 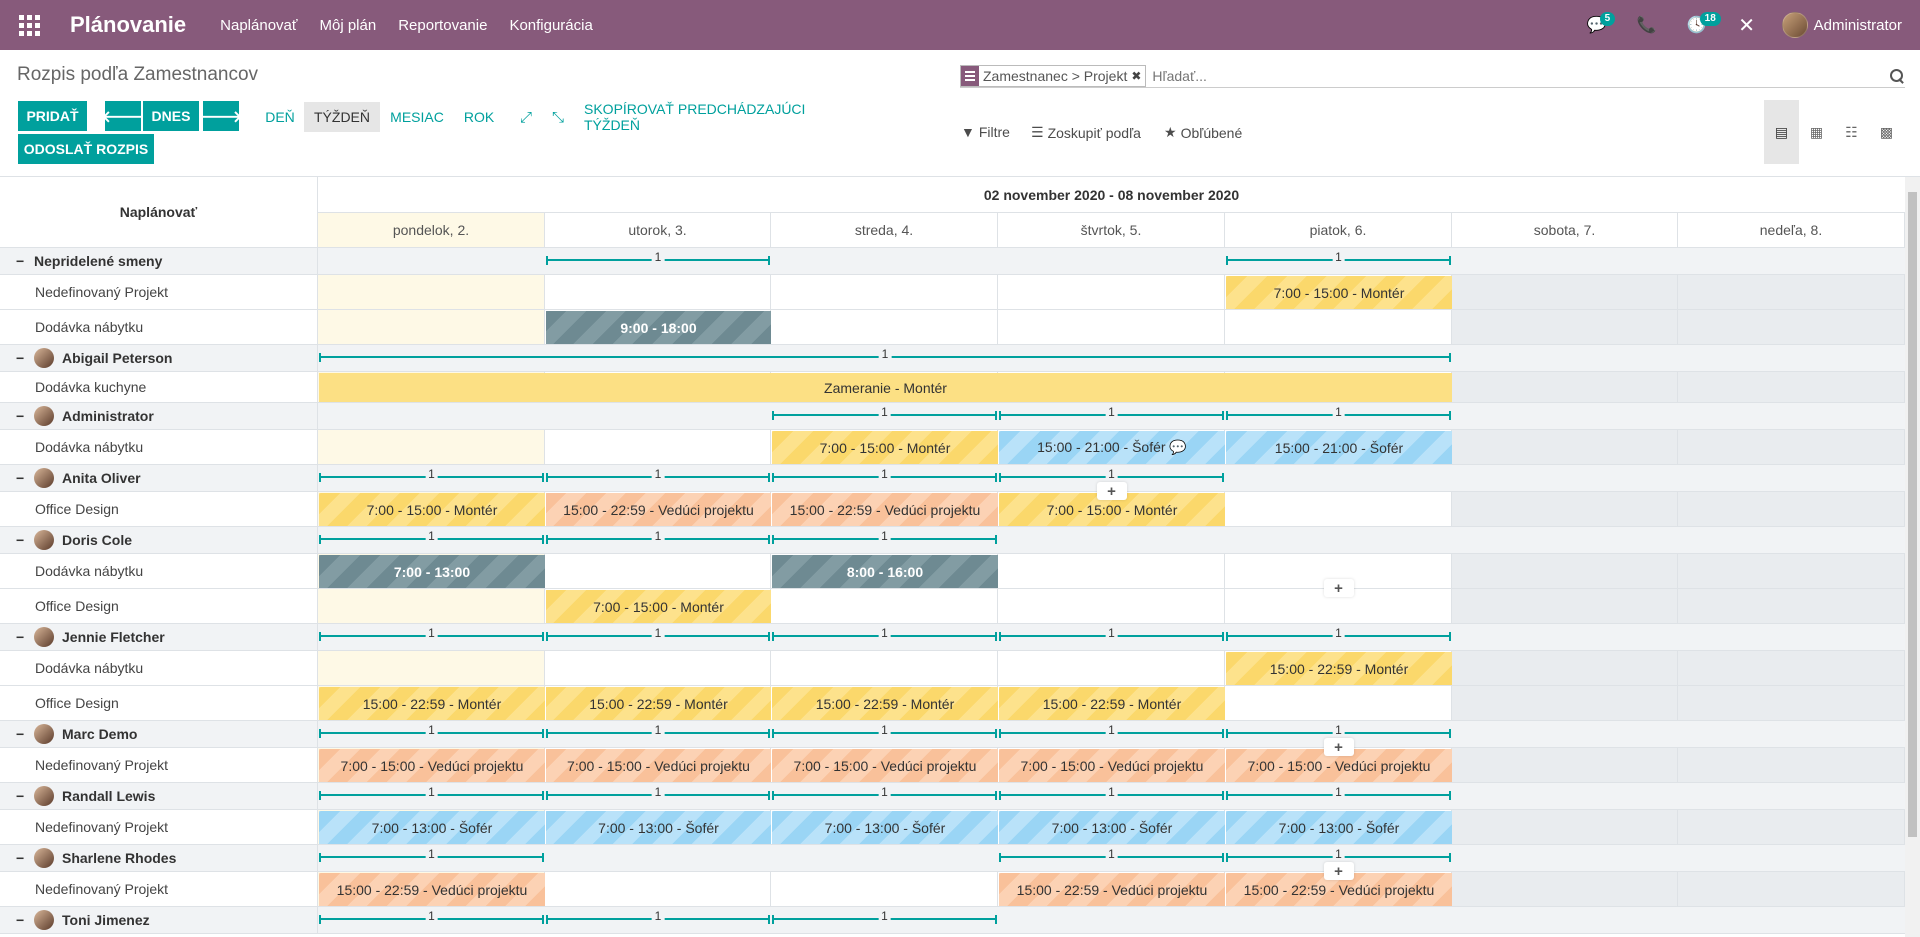 I want to click on expand-icon: ⤢, so click(x=525, y=117).